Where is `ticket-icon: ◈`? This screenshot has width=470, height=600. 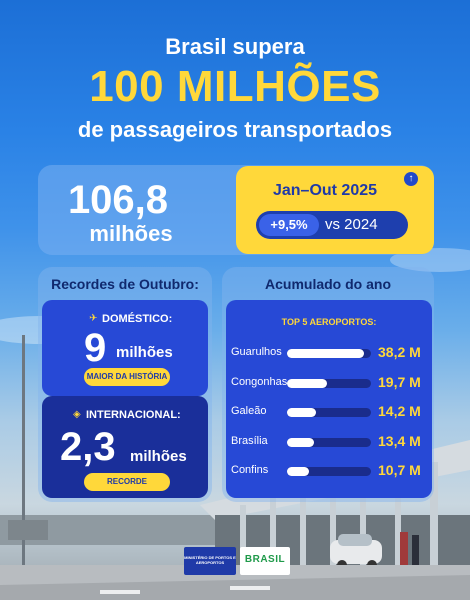 ticket-icon: ◈ is located at coordinates (77, 414).